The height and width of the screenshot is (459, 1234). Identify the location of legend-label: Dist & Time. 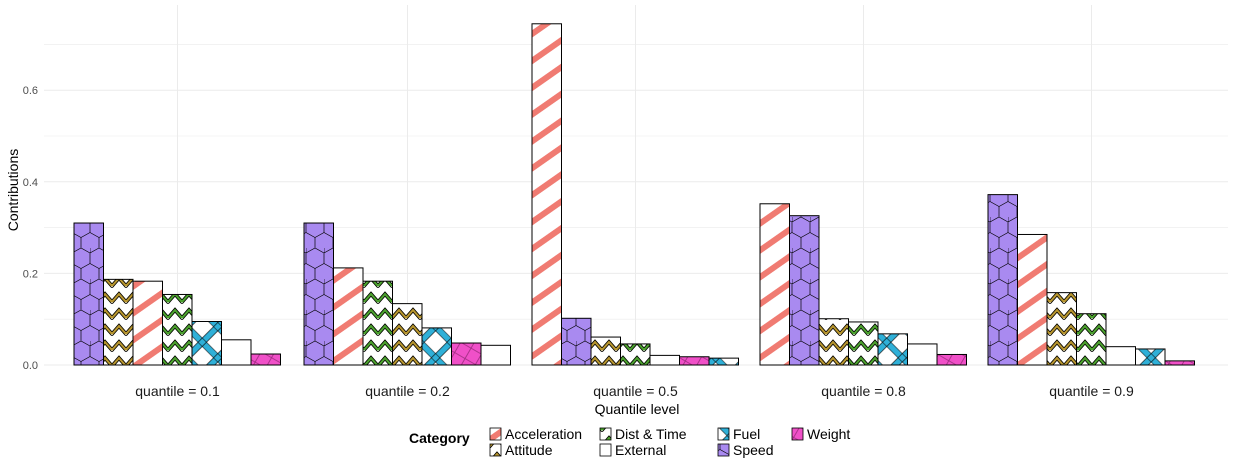
(651, 434).